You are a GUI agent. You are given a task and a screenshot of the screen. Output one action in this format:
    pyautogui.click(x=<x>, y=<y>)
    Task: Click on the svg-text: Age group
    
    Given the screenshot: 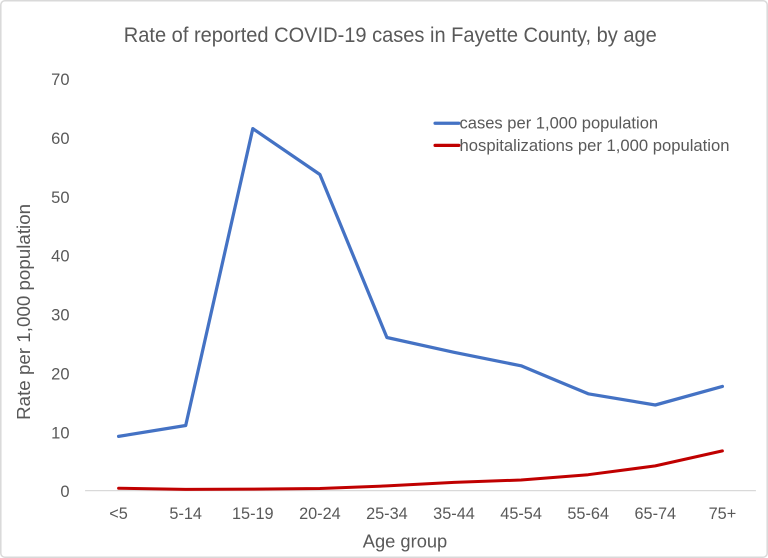 What is the action you would take?
    pyautogui.click(x=405, y=542)
    